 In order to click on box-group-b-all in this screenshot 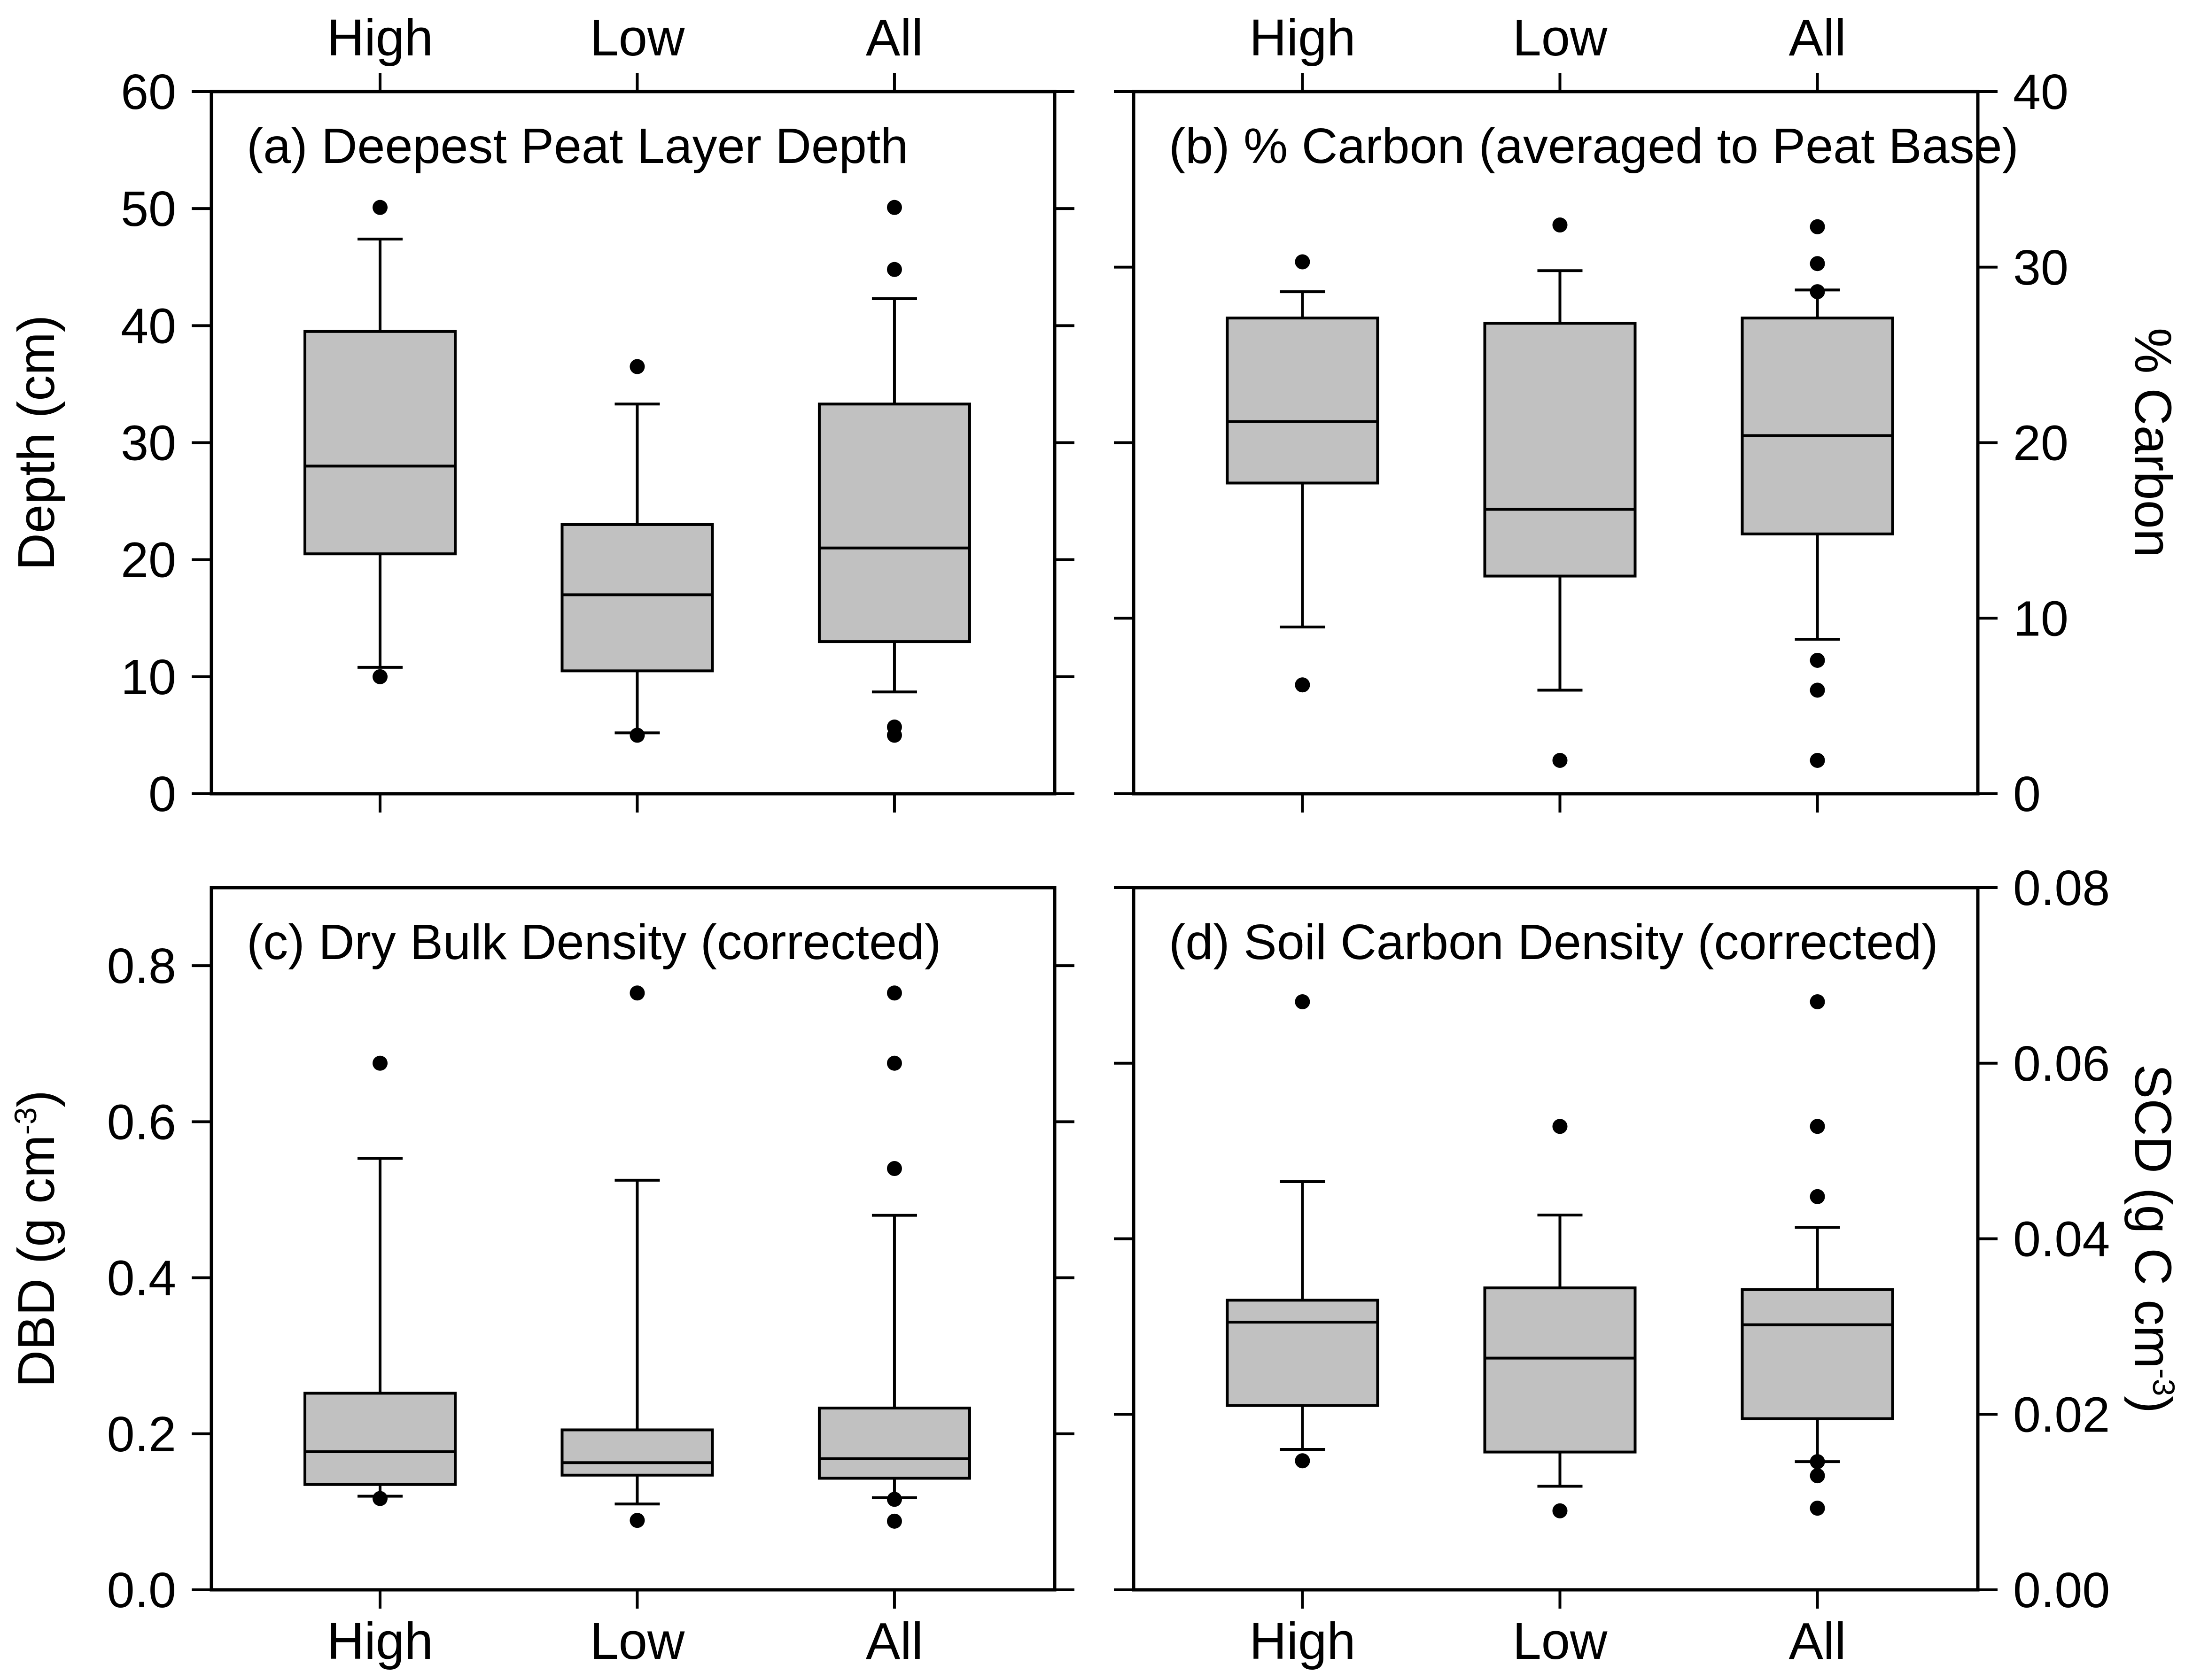, I will do `click(1817, 493)`.